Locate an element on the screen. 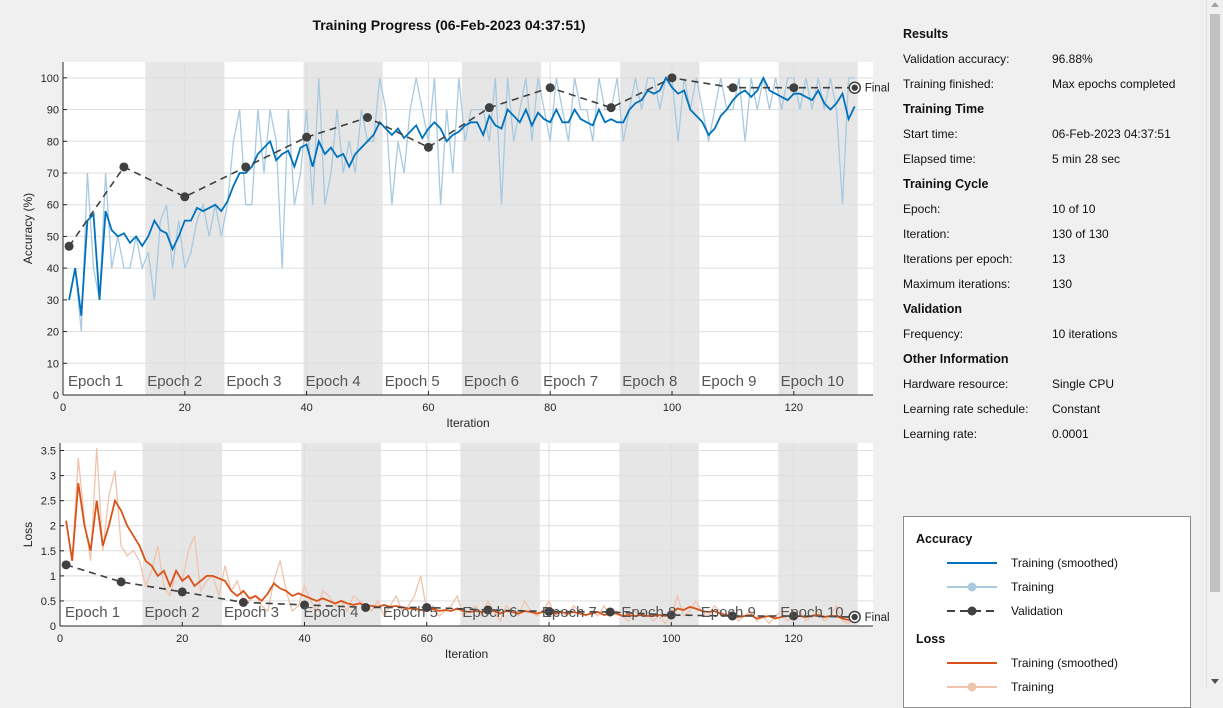 The image size is (1223, 708). info-row: Learning rate schedule: Constant is located at coordinates (1053, 411).